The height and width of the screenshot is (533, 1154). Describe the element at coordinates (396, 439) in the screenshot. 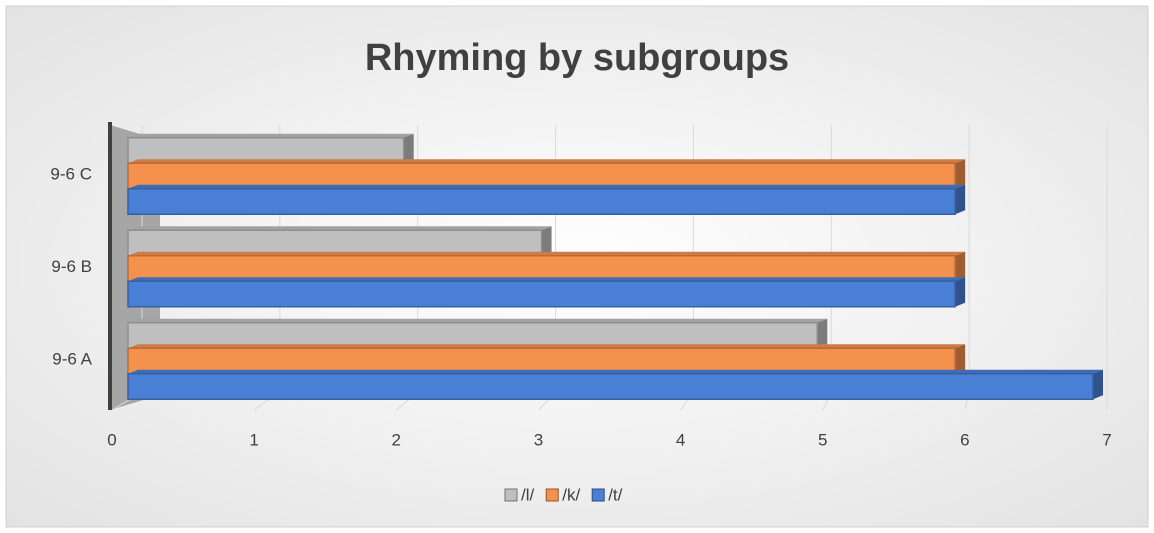

I see `x-tick-label: 2` at that location.